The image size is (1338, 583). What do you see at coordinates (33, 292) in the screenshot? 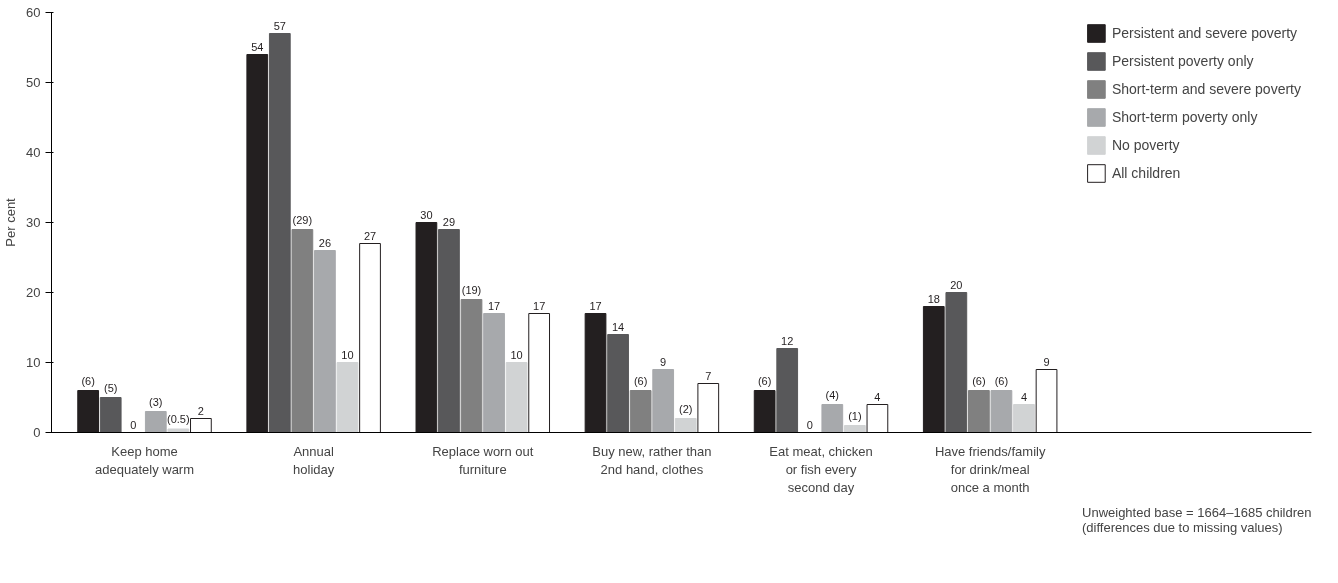
I see `y-tick-label: 20` at bounding box center [33, 292].